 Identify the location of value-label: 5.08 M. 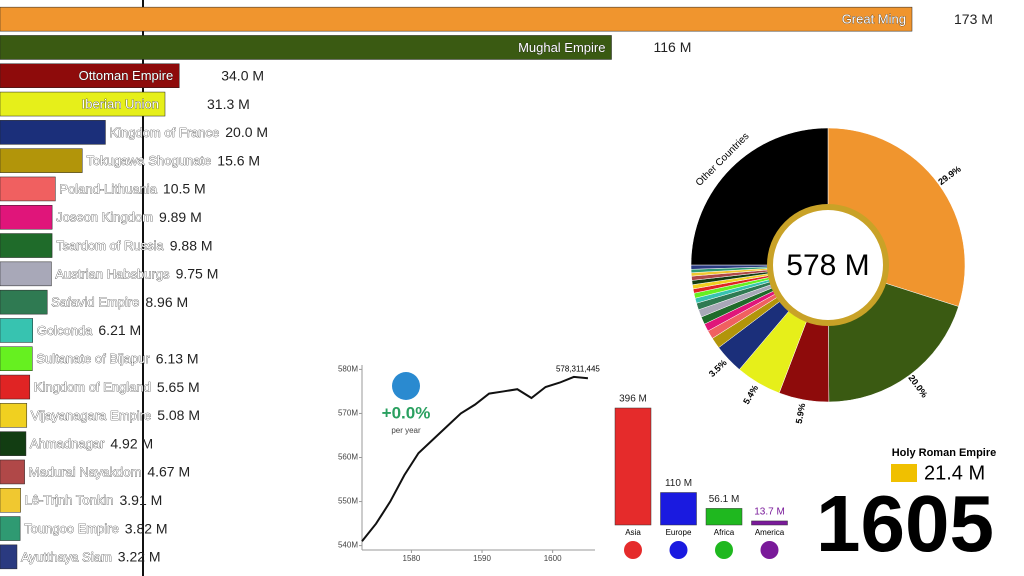
(178, 415).